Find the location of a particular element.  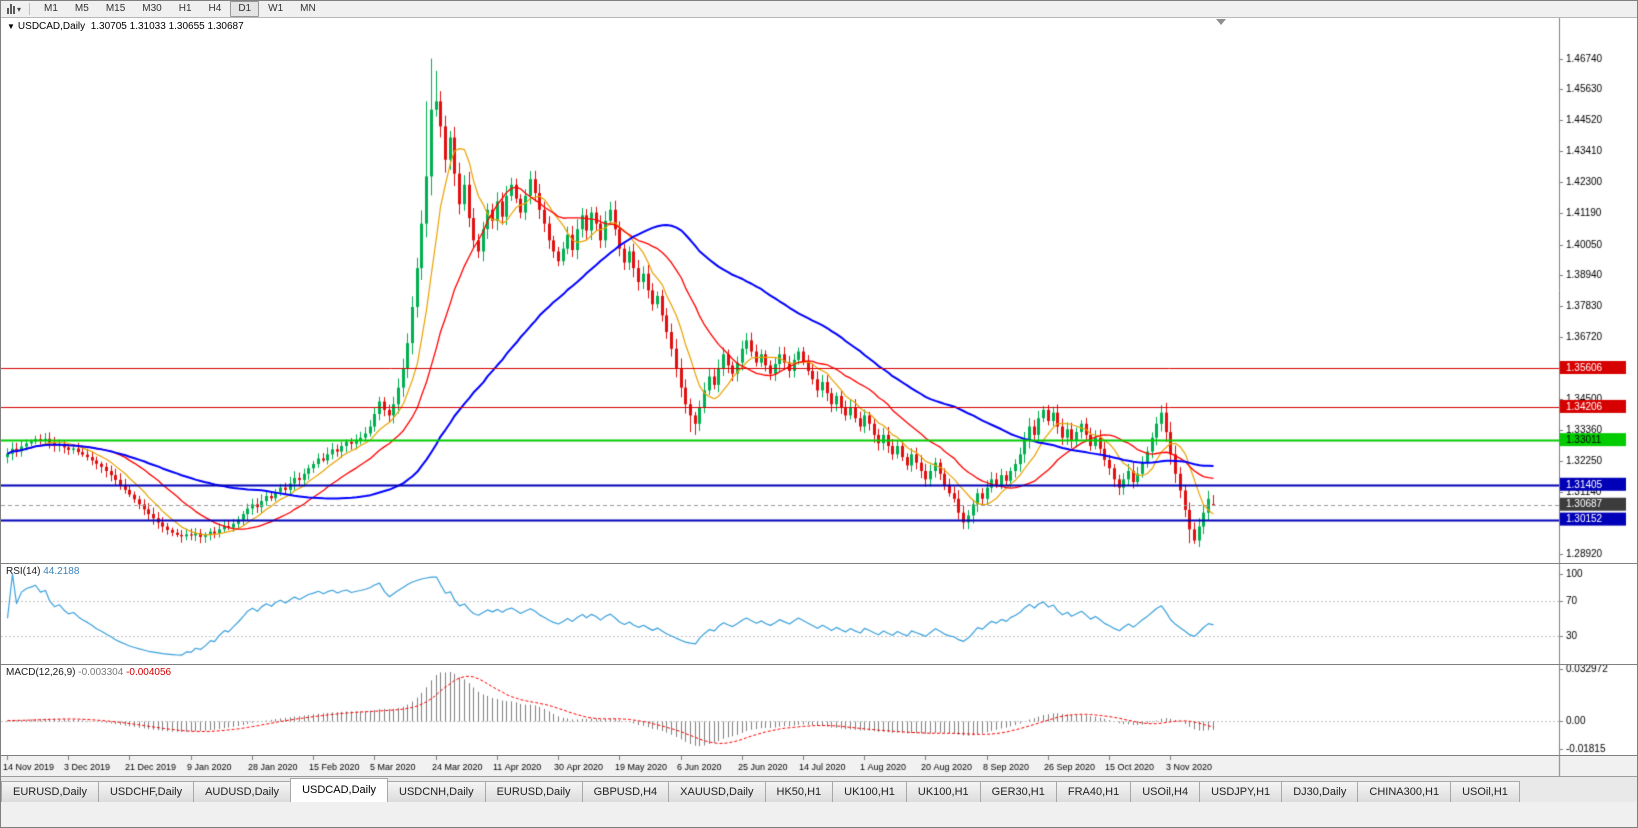

rsi-panel: RSI(14) 44.2188 is located at coordinates (819, 613).